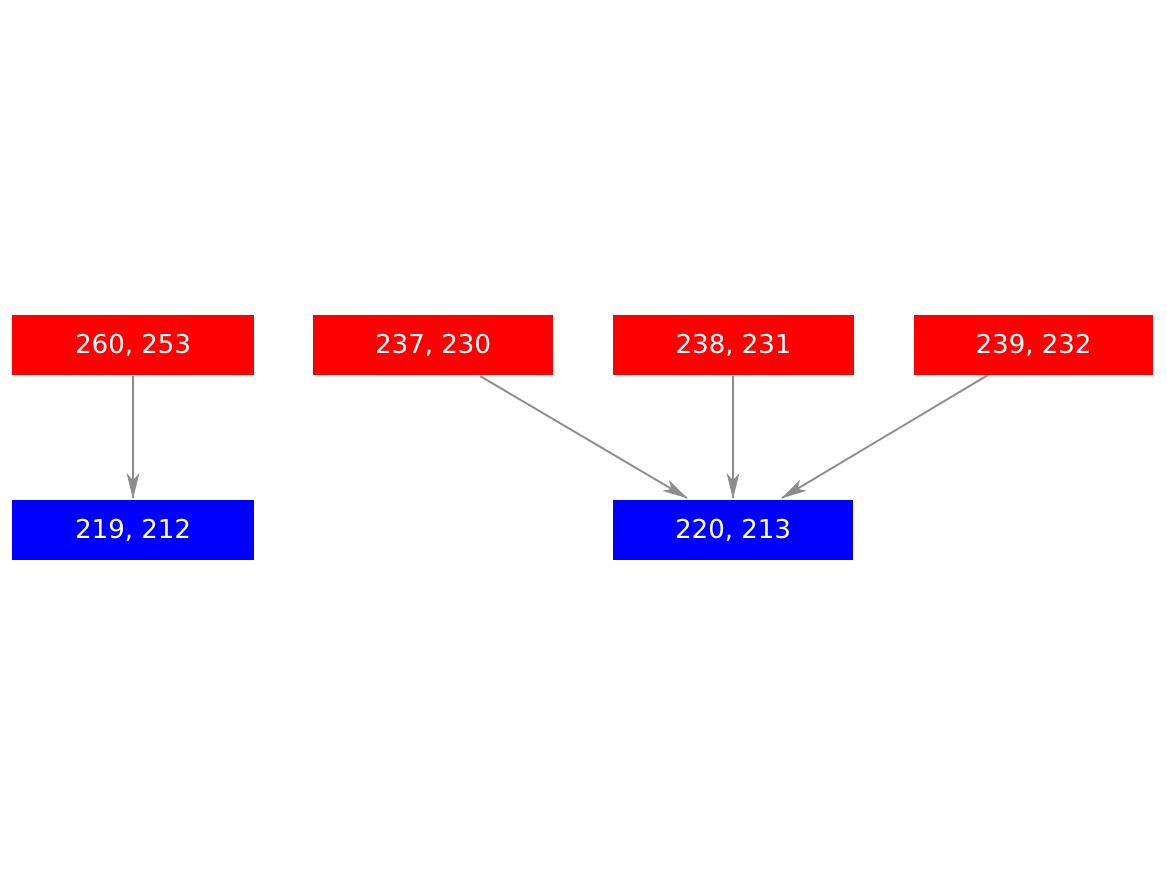 The image size is (1167, 875). I want to click on node-label: 237, 230, so click(433, 345).